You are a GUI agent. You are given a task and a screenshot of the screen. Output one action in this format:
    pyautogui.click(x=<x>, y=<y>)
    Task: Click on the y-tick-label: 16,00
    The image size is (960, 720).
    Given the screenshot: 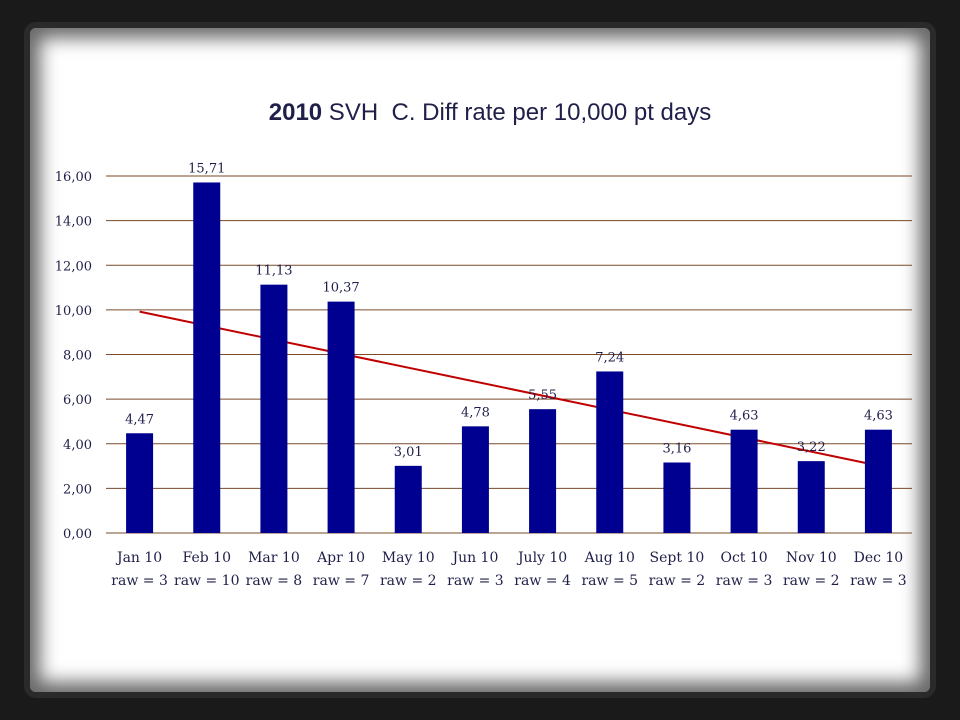 What is the action you would take?
    pyautogui.click(x=73, y=177)
    